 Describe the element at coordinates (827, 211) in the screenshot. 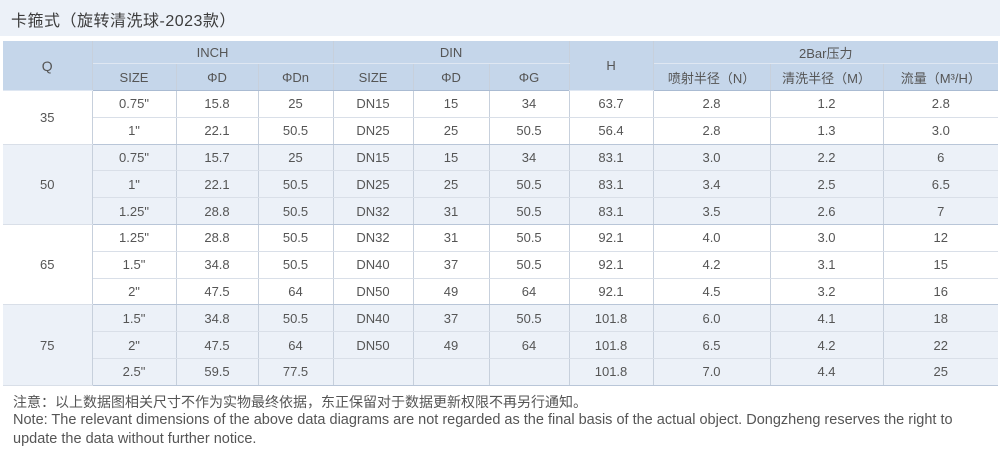

I see `table-cell: 2.6` at that location.